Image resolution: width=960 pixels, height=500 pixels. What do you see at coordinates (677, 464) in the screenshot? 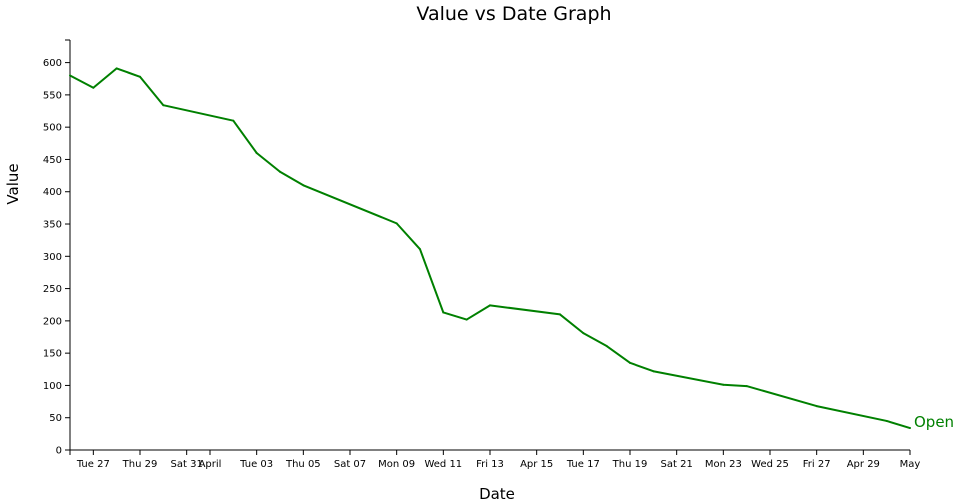
I see `x-tick-label: Sat 21` at bounding box center [677, 464].